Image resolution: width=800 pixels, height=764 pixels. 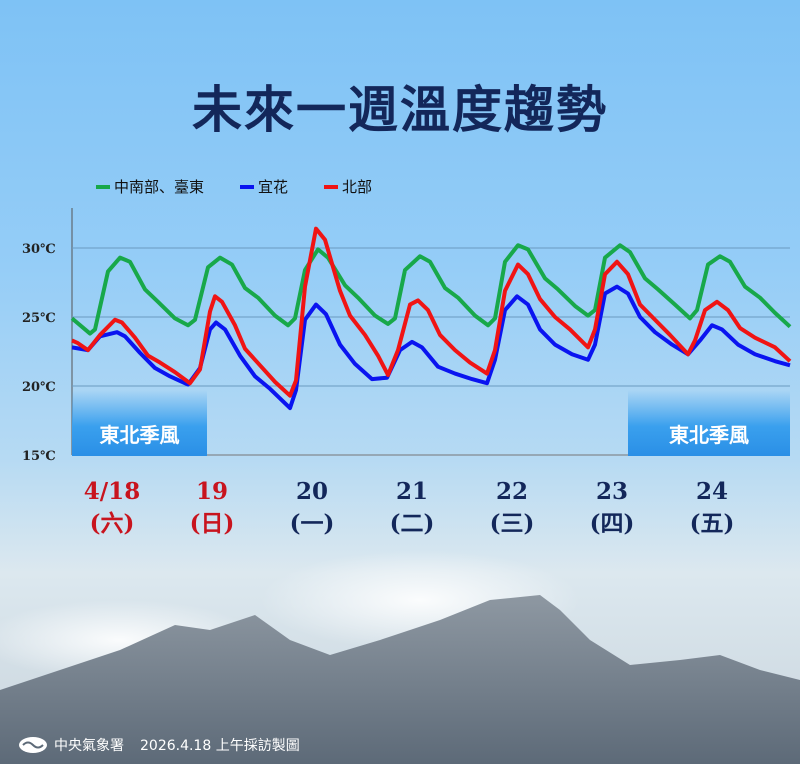 What do you see at coordinates (39, 249) in the screenshot?
I see `y-tick-label: 30℃` at bounding box center [39, 249].